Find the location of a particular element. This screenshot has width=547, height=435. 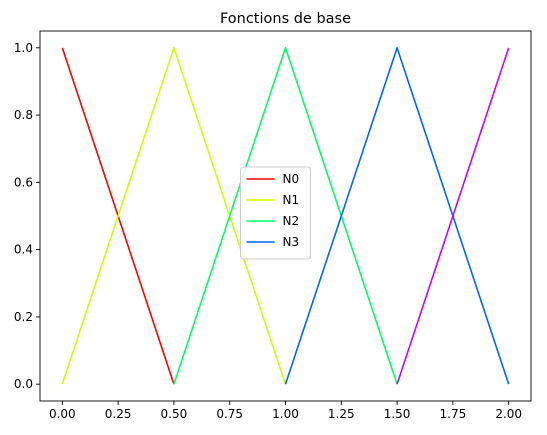

legend-label-n1: N1 is located at coordinates (291, 200).